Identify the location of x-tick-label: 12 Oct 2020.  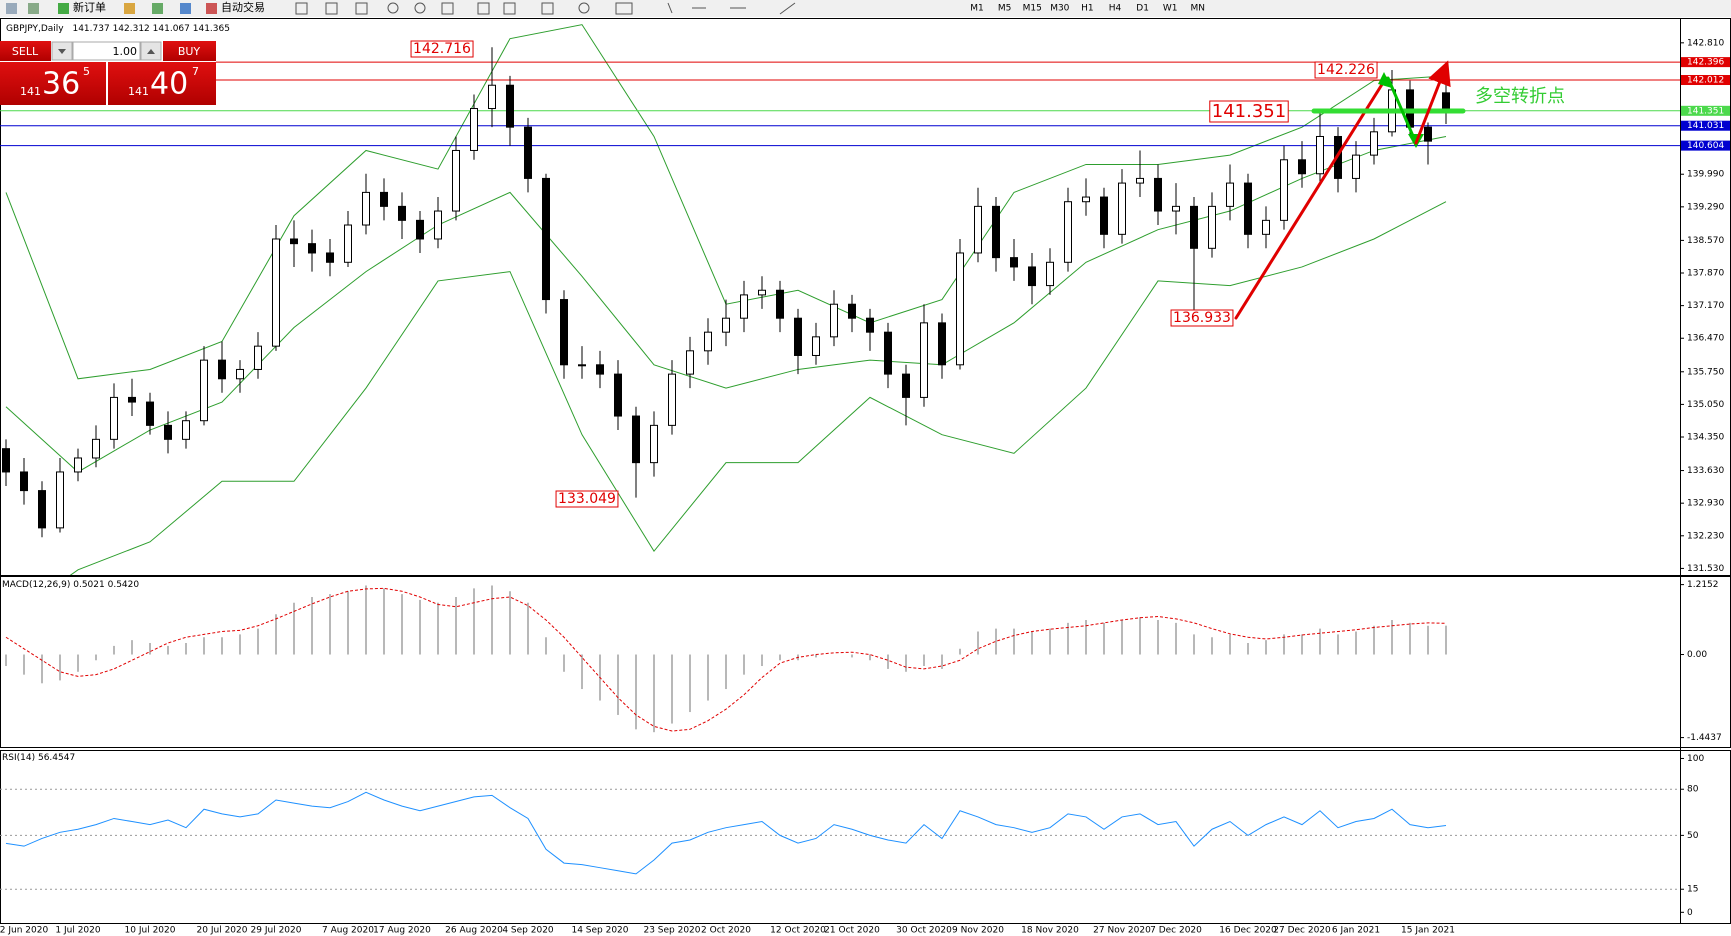
(798, 931).